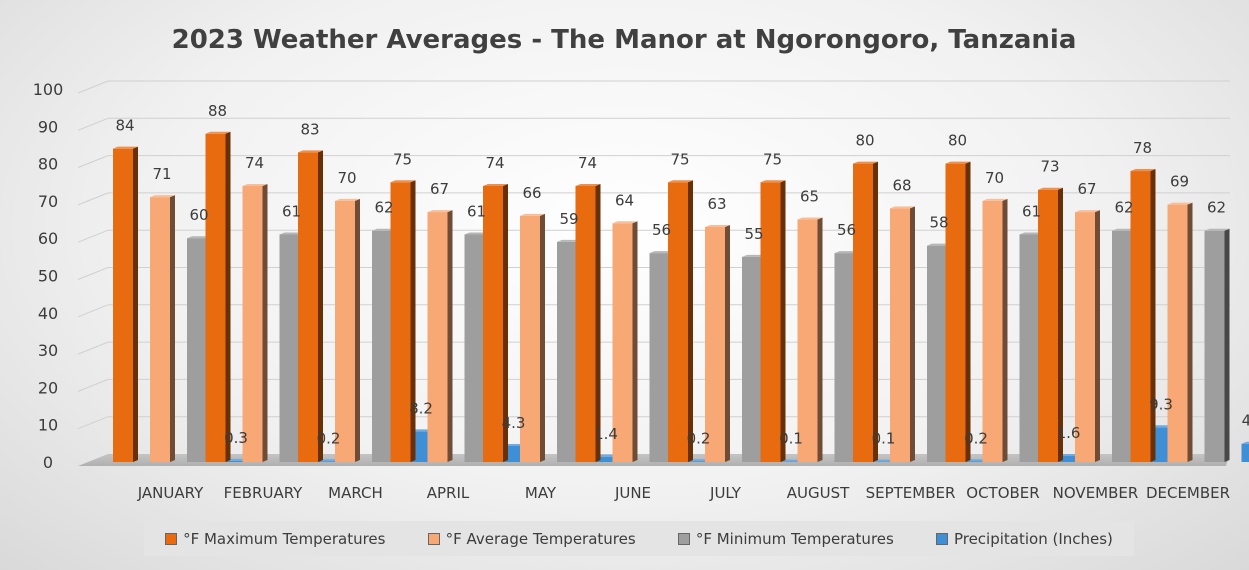  What do you see at coordinates (48, 387) in the screenshot?
I see `y-tick-label: 20` at bounding box center [48, 387].